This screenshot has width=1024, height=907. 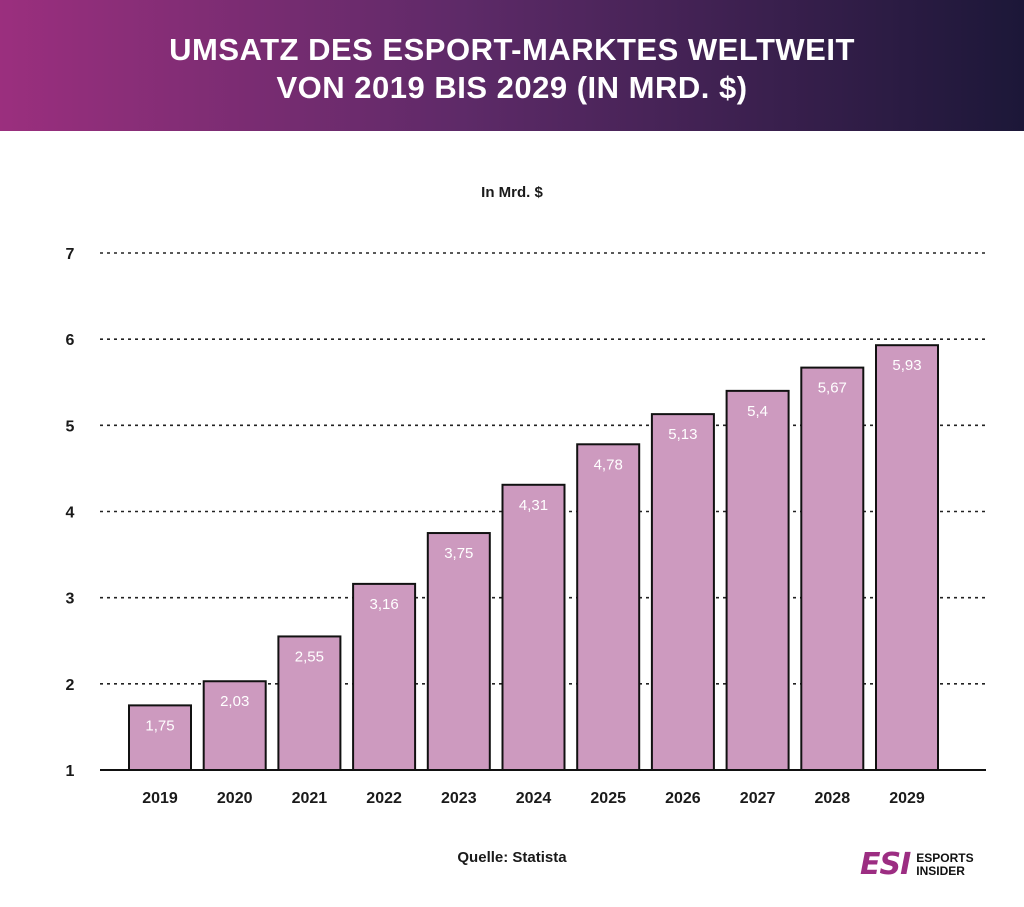 I want to click on y-tick-label: 3, so click(x=70, y=599).